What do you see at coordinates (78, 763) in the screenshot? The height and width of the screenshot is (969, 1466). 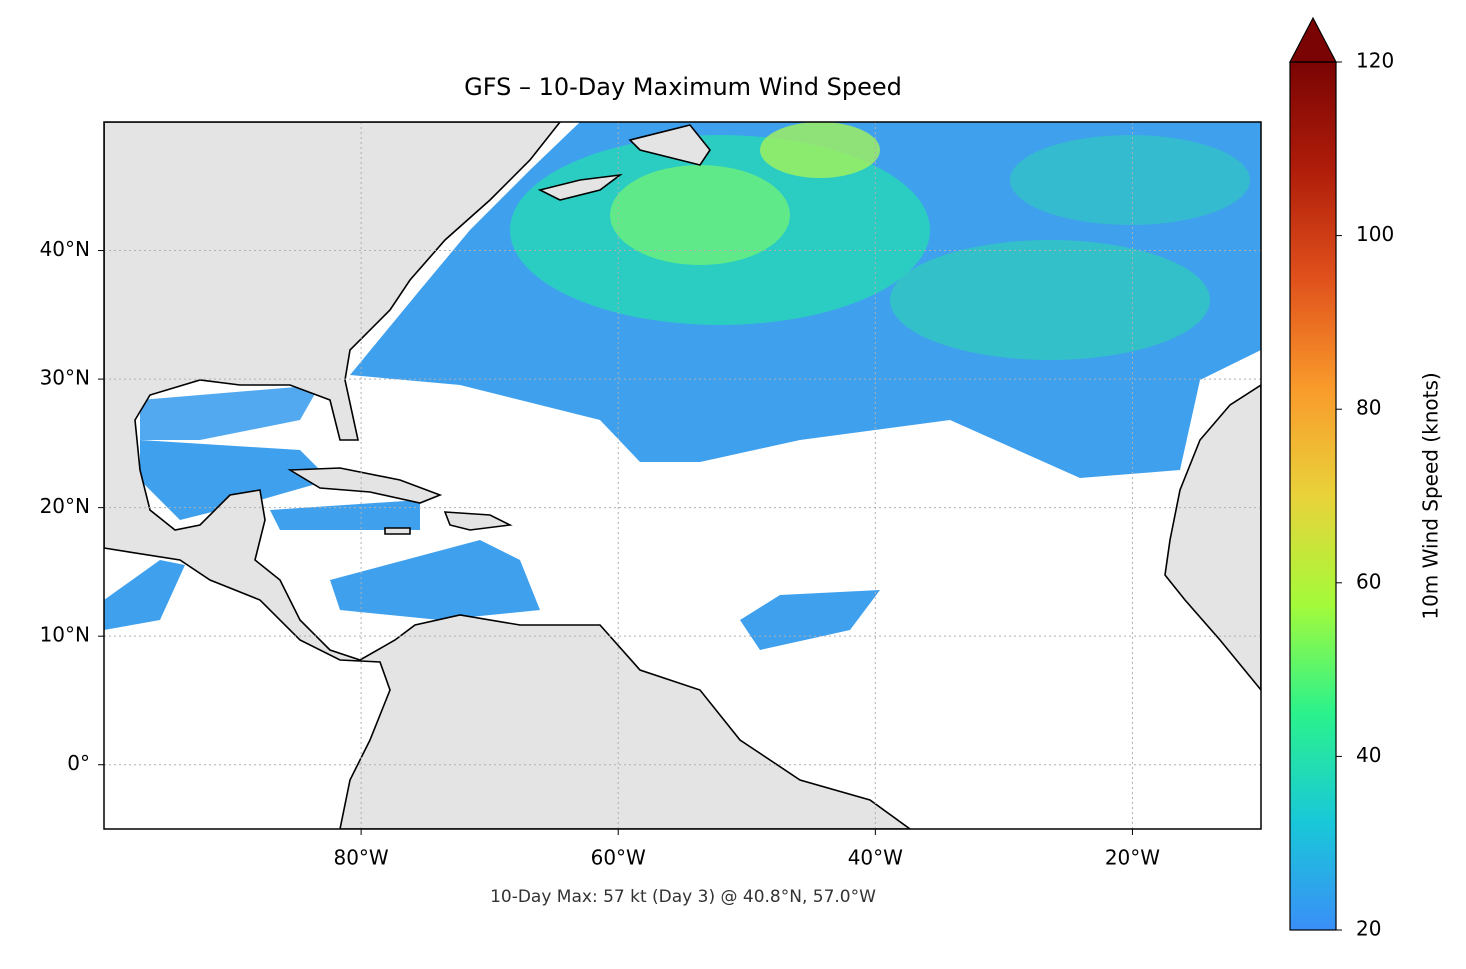 I see `y-tick-label: 0°` at bounding box center [78, 763].